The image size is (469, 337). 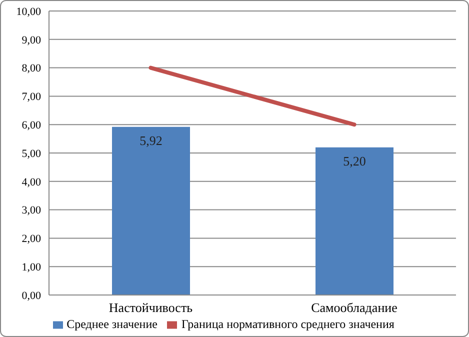 What do you see at coordinates (32, 268) in the screenshot?
I see `y-tick-label: 1,00` at bounding box center [32, 268].